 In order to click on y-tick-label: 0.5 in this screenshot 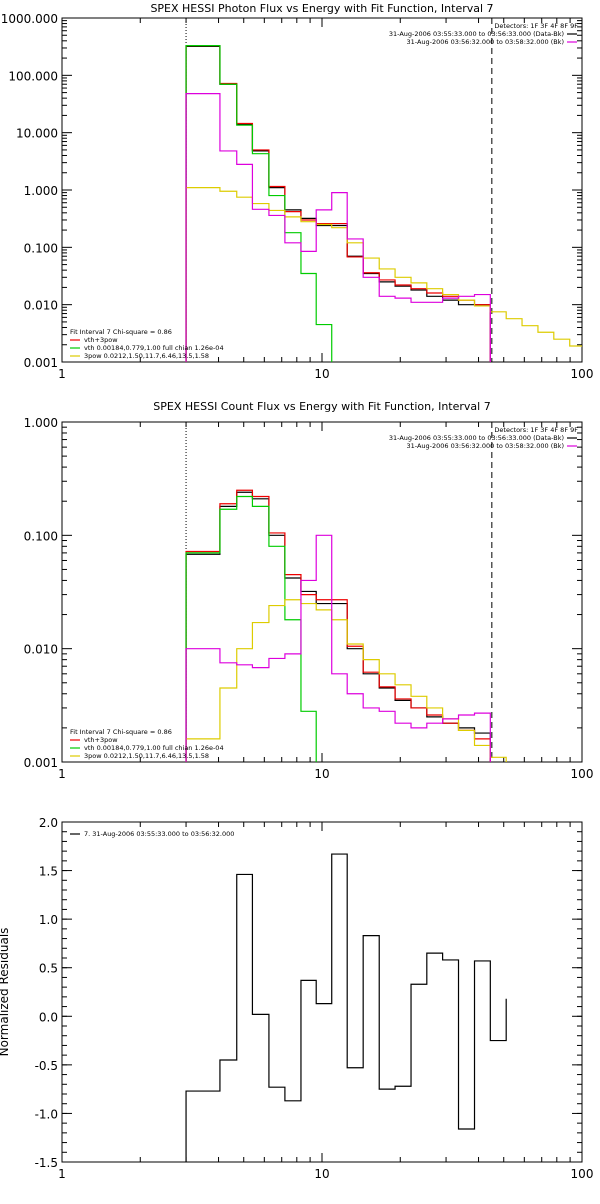, I will do `click(48, 969)`.